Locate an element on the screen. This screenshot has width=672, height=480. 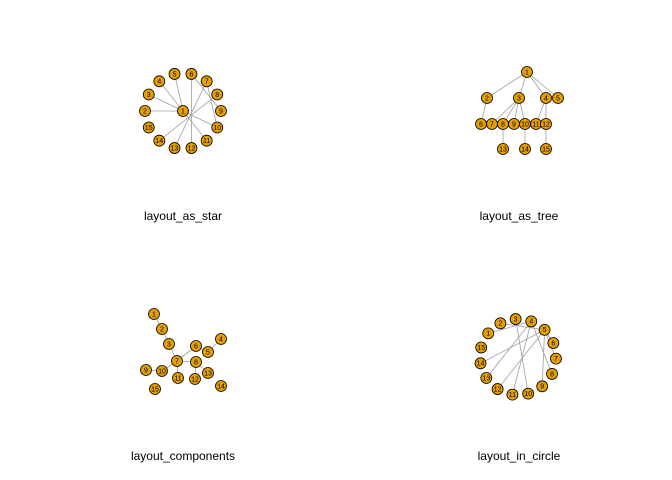
panel-title: layout_in_circle is located at coordinates (519, 456).